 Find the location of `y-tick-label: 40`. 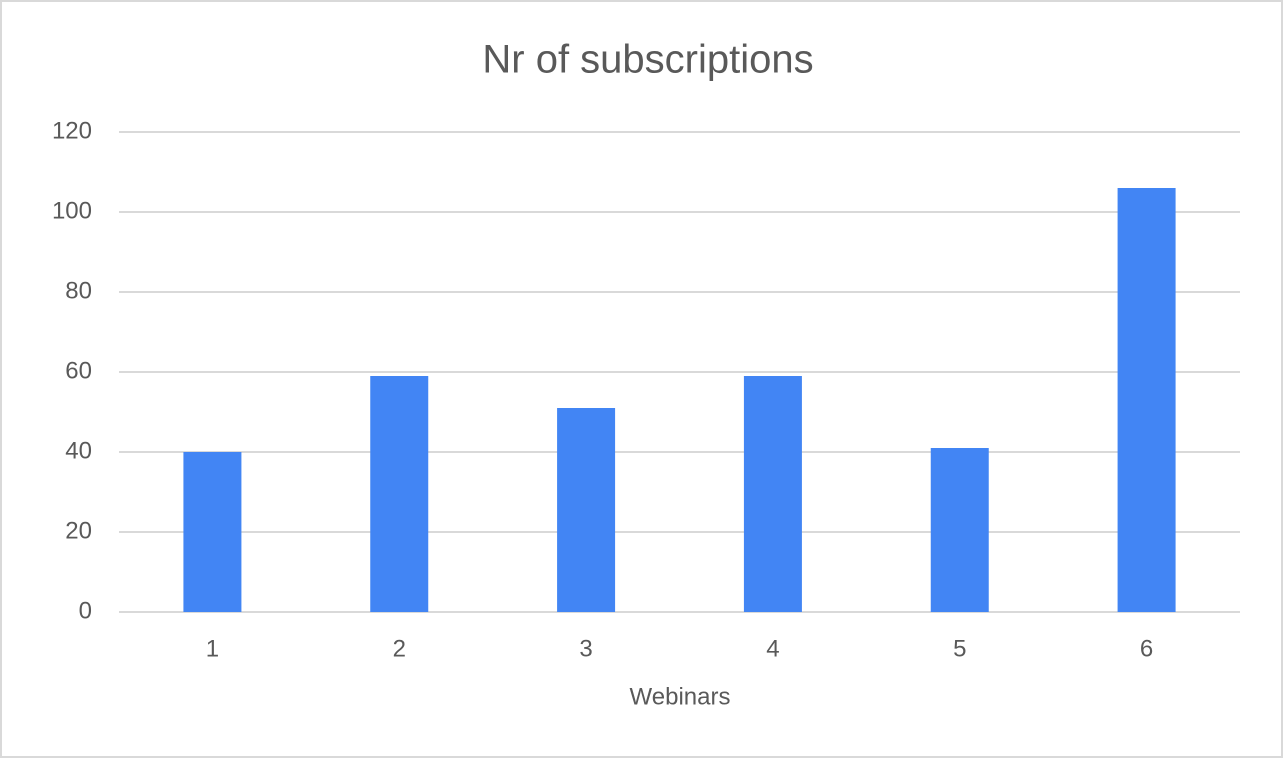

y-tick-label: 40 is located at coordinates (78, 450).